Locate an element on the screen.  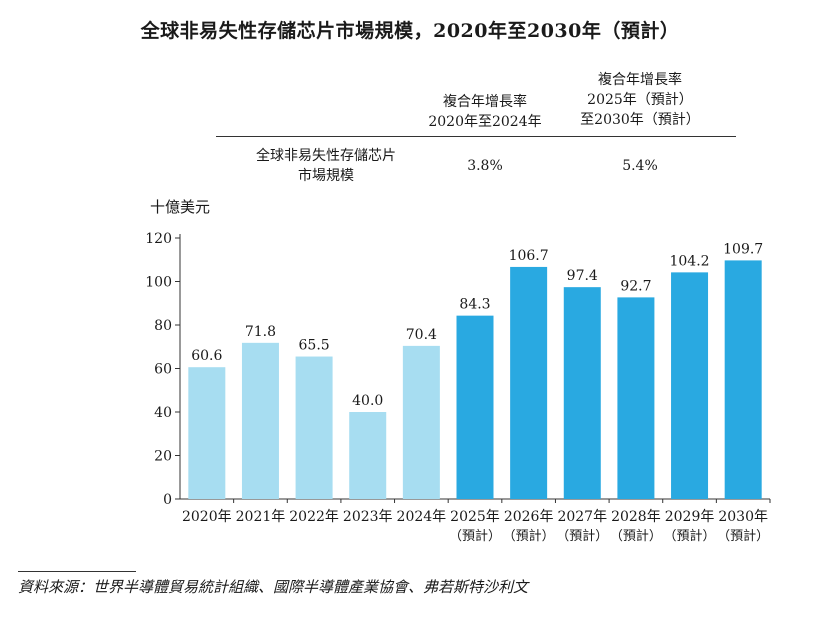
bar-2029年 is located at coordinates (690, 385).